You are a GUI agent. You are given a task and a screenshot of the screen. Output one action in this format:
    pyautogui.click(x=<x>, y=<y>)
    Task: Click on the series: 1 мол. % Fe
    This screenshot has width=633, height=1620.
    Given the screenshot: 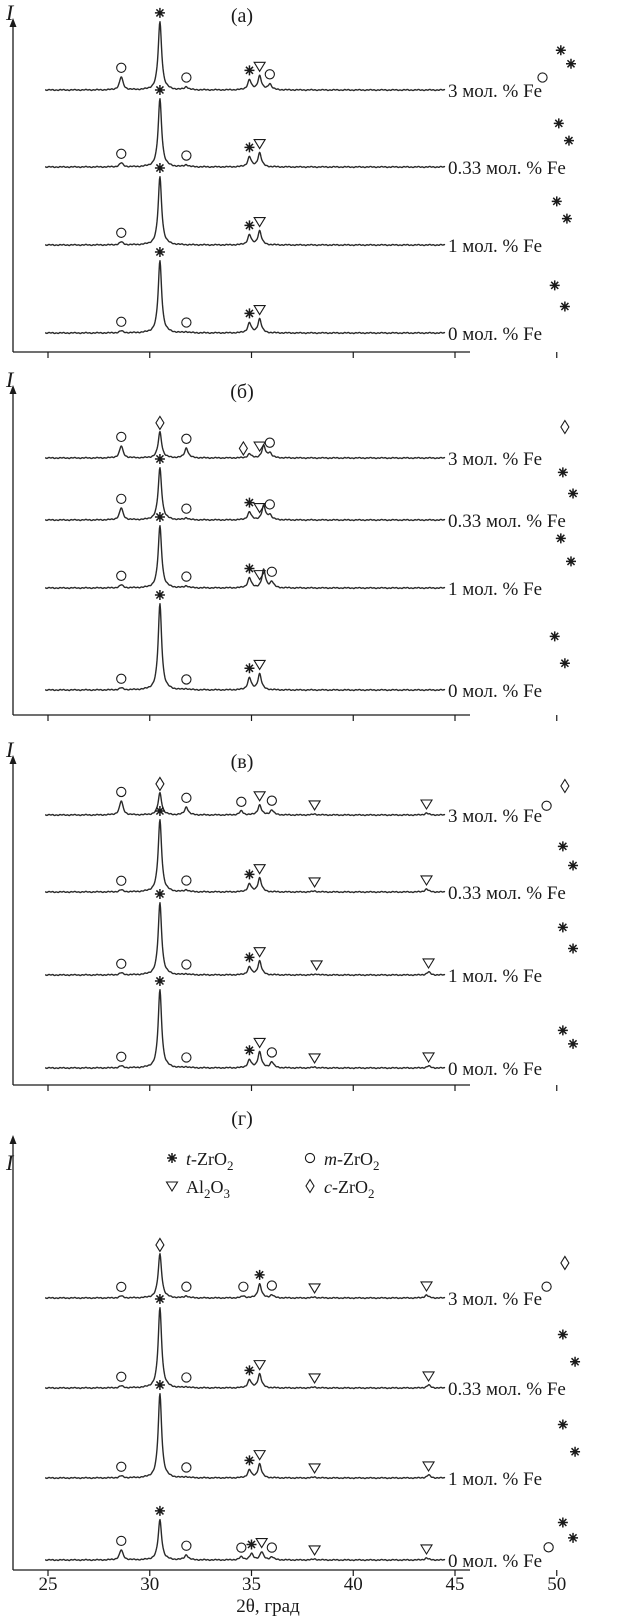 What is the action you would take?
    pyautogui.click(x=308, y=209)
    